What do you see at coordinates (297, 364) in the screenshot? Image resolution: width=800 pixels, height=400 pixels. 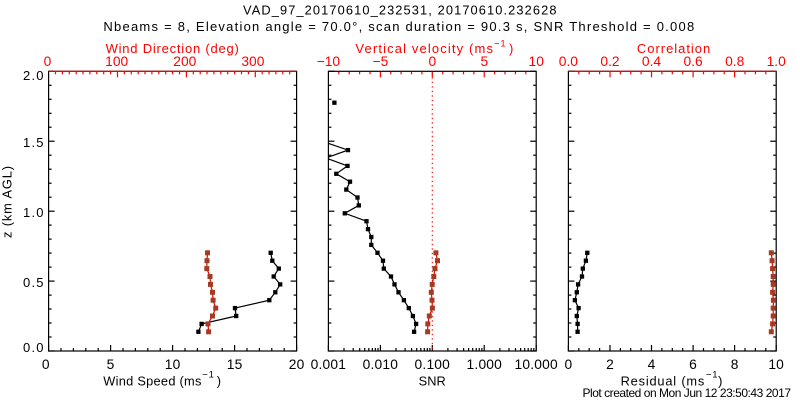 I see `svg-text: 20` at bounding box center [297, 364].